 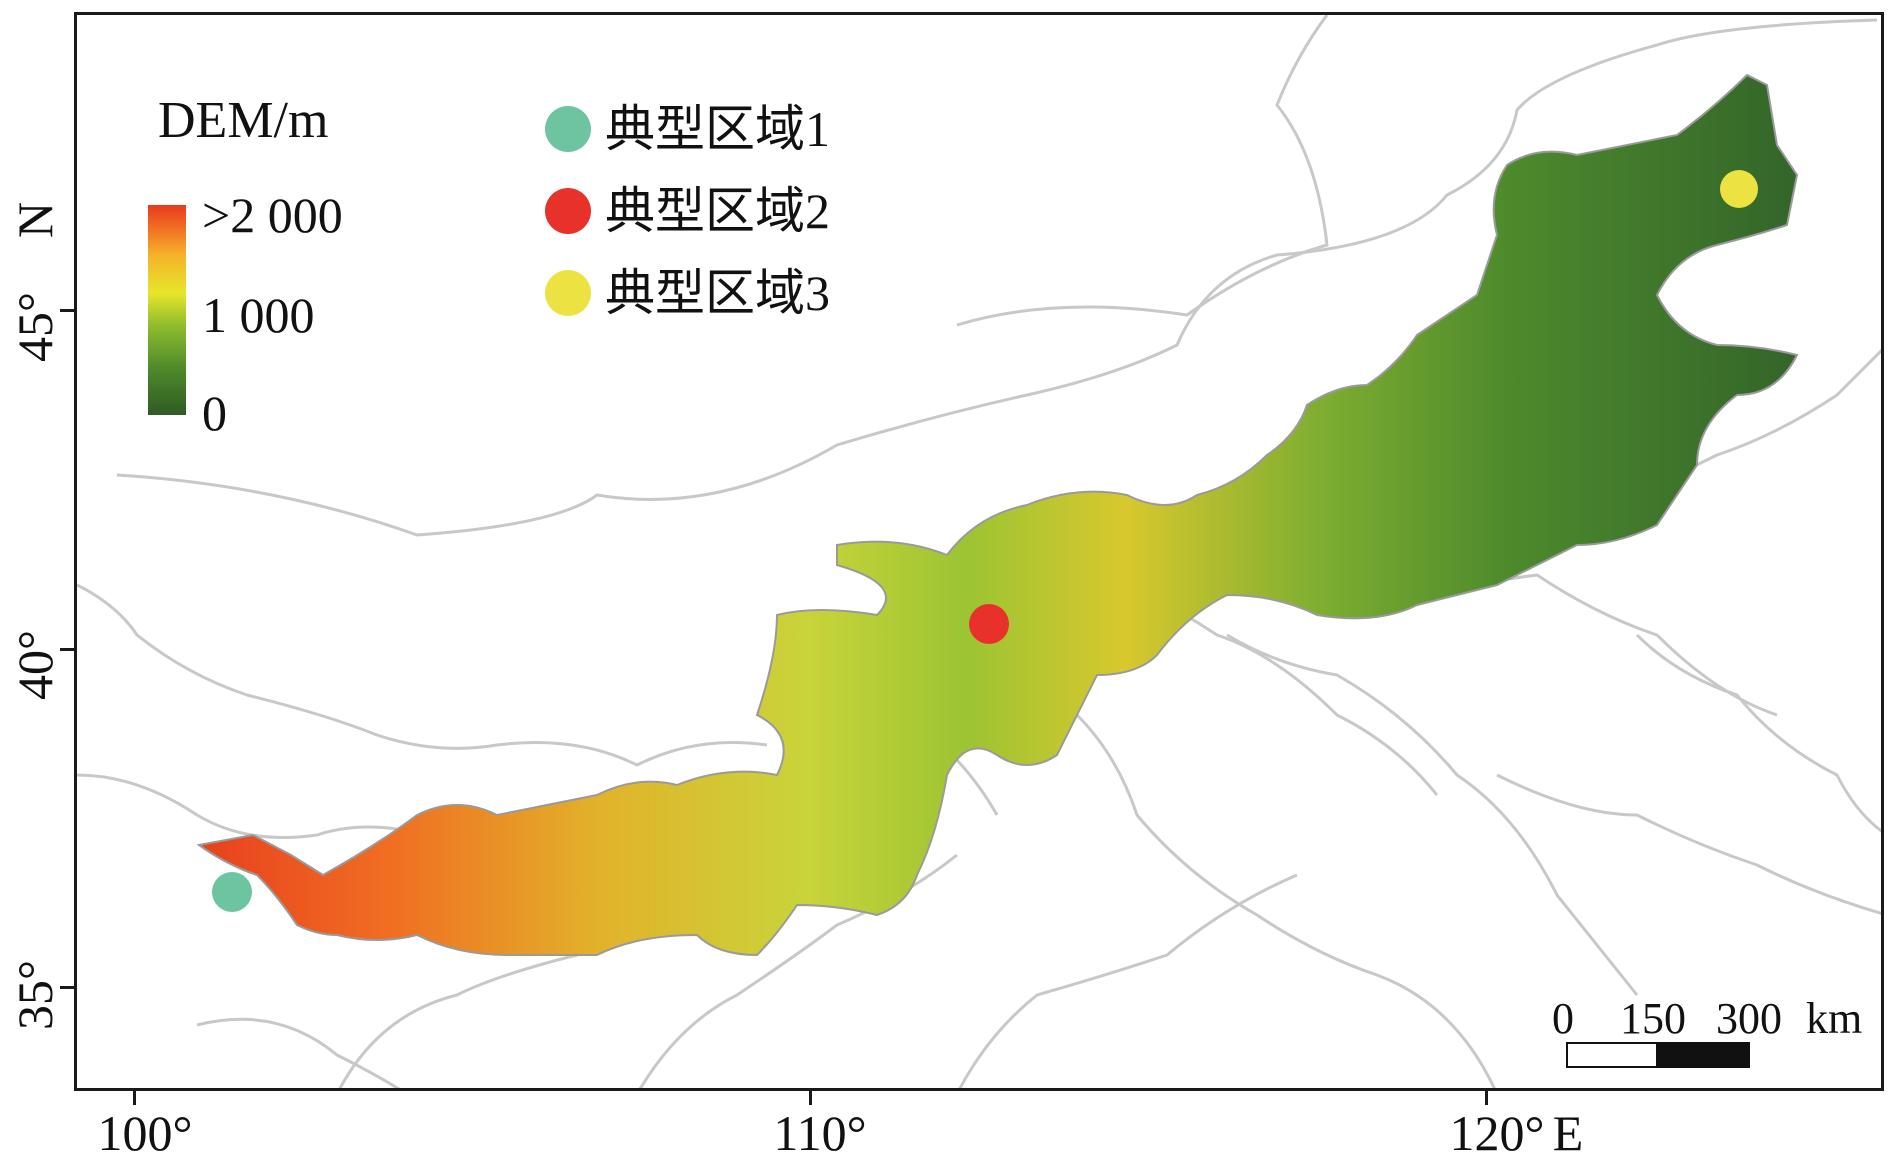 What do you see at coordinates (272, 215) in the screenshot?
I see `colorbar-high-label: >2 000` at bounding box center [272, 215].